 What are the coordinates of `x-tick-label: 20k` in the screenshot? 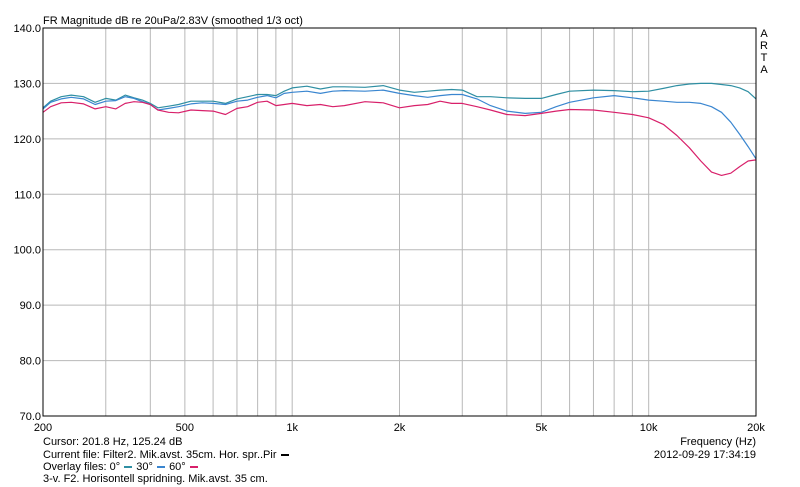 It's located at (756, 428).